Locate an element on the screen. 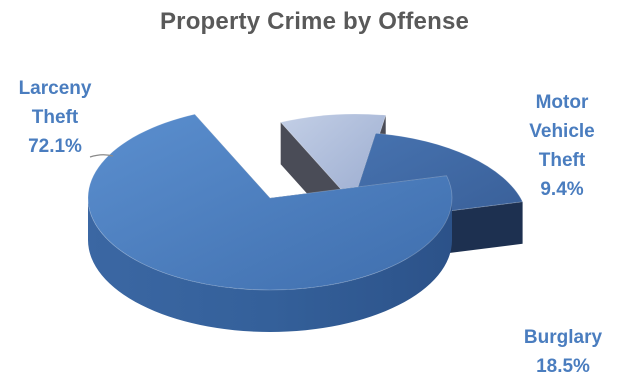 This screenshot has width=629, height=381. label-motor-line-1: Motor is located at coordinates (562, 102).